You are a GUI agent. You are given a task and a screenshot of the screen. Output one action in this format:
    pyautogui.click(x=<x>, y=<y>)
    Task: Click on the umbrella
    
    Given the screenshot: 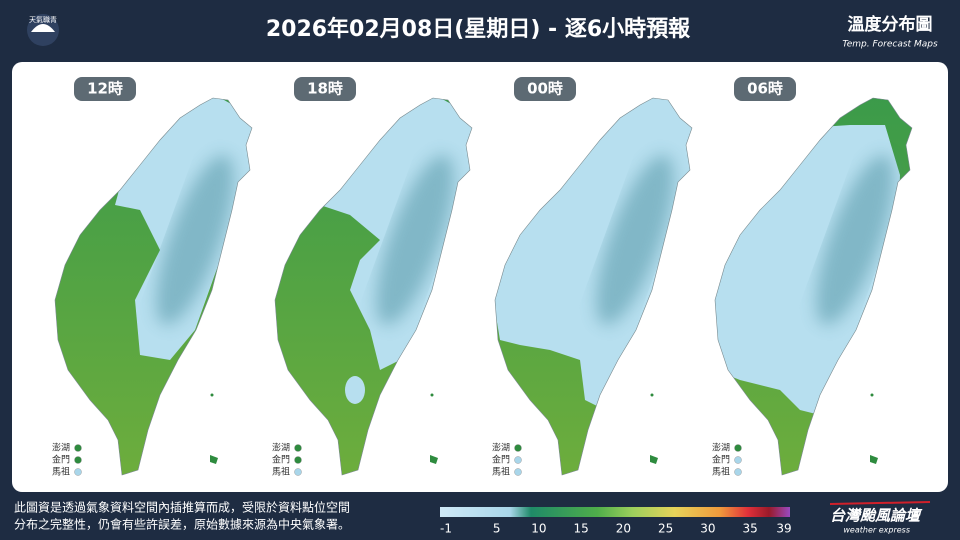 What is the action you would take?
    pyautogui.click(x=43, y=28)
    